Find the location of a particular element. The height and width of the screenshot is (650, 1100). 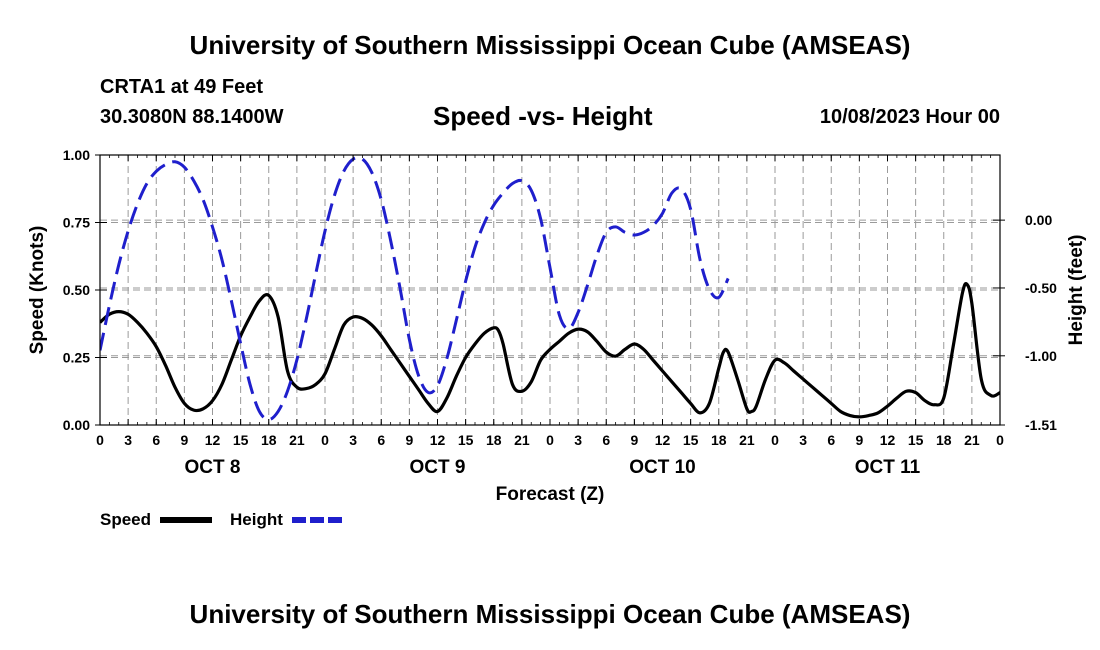

day-label: OCT 10 is located at coordinates (662, 467).